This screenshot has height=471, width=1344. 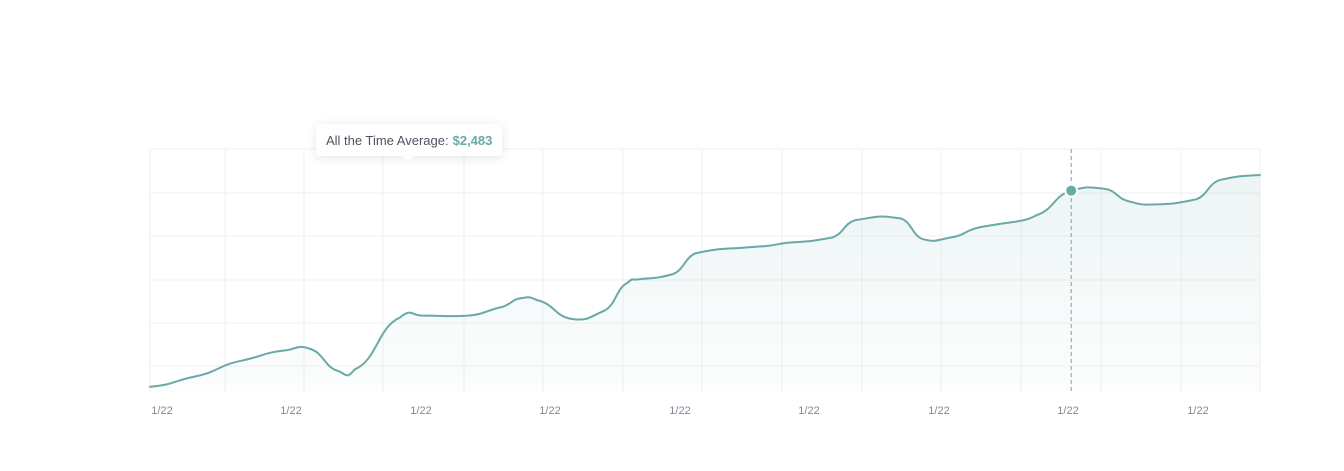 What do you see at coordinates (1071, 190) in the screenshot?
I see `hover-point` at bounding box center [1071, 190].